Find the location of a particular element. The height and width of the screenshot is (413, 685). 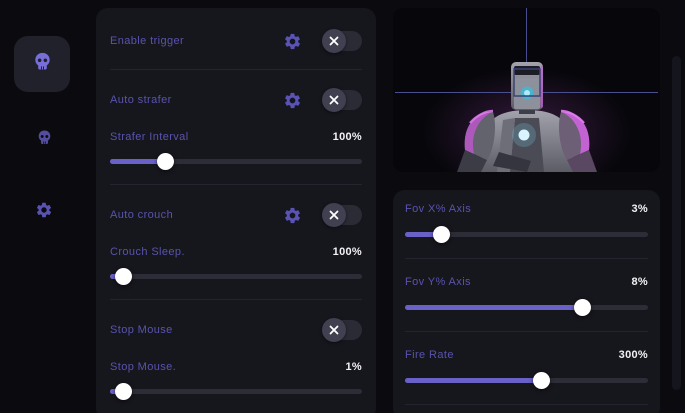

slider-label: Fire Rate is located at coordinates (429, 355).